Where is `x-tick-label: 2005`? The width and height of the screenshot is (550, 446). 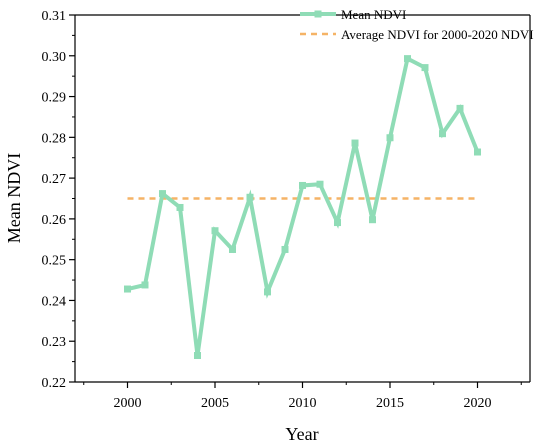 x-tick-label: 2005 is located at coordinates (215, 403).